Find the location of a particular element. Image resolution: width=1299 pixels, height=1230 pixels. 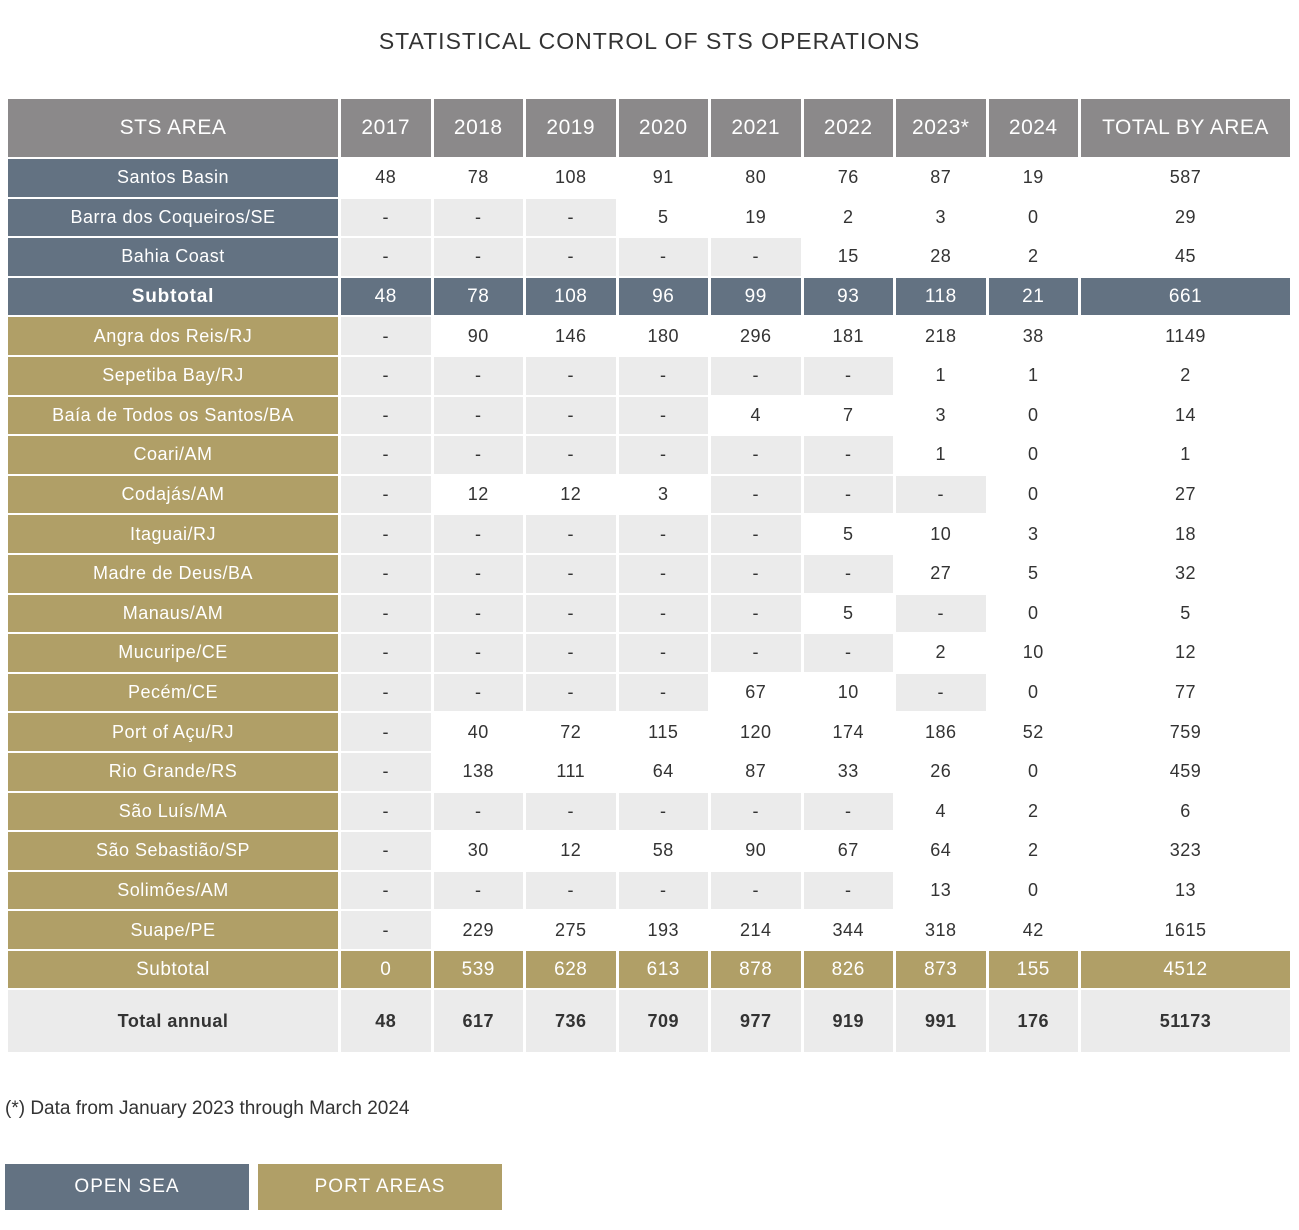

value-cell: 218 is located at coordinates (941, 336).